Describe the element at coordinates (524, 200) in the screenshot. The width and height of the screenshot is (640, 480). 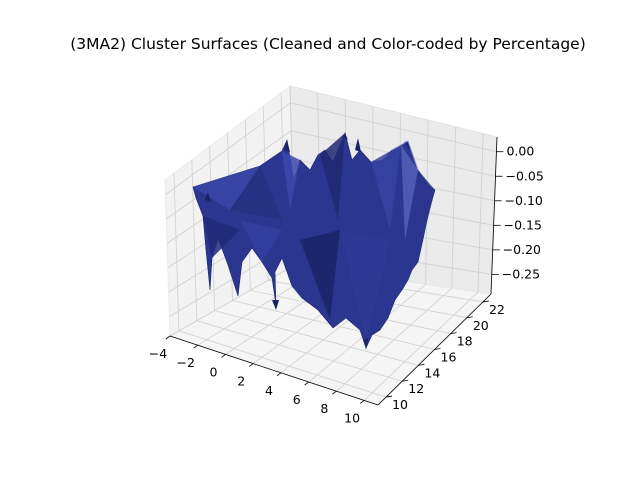
I see `z-tick-label: −0.10` at that location.